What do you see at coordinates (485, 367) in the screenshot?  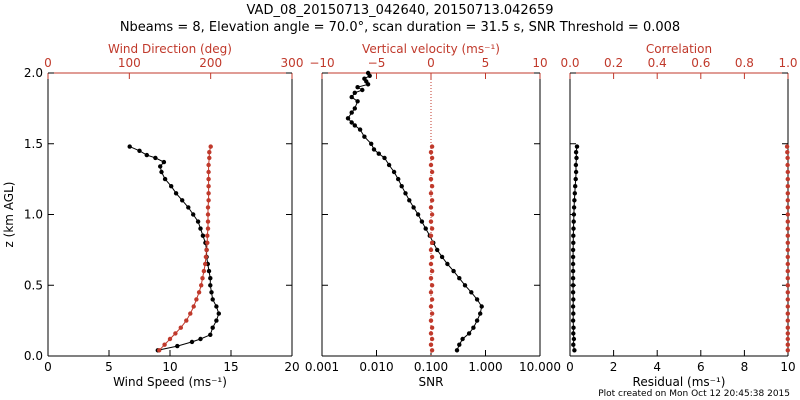 I see `bottom-tick-label: 1.000` at bounding box center [485, 367].